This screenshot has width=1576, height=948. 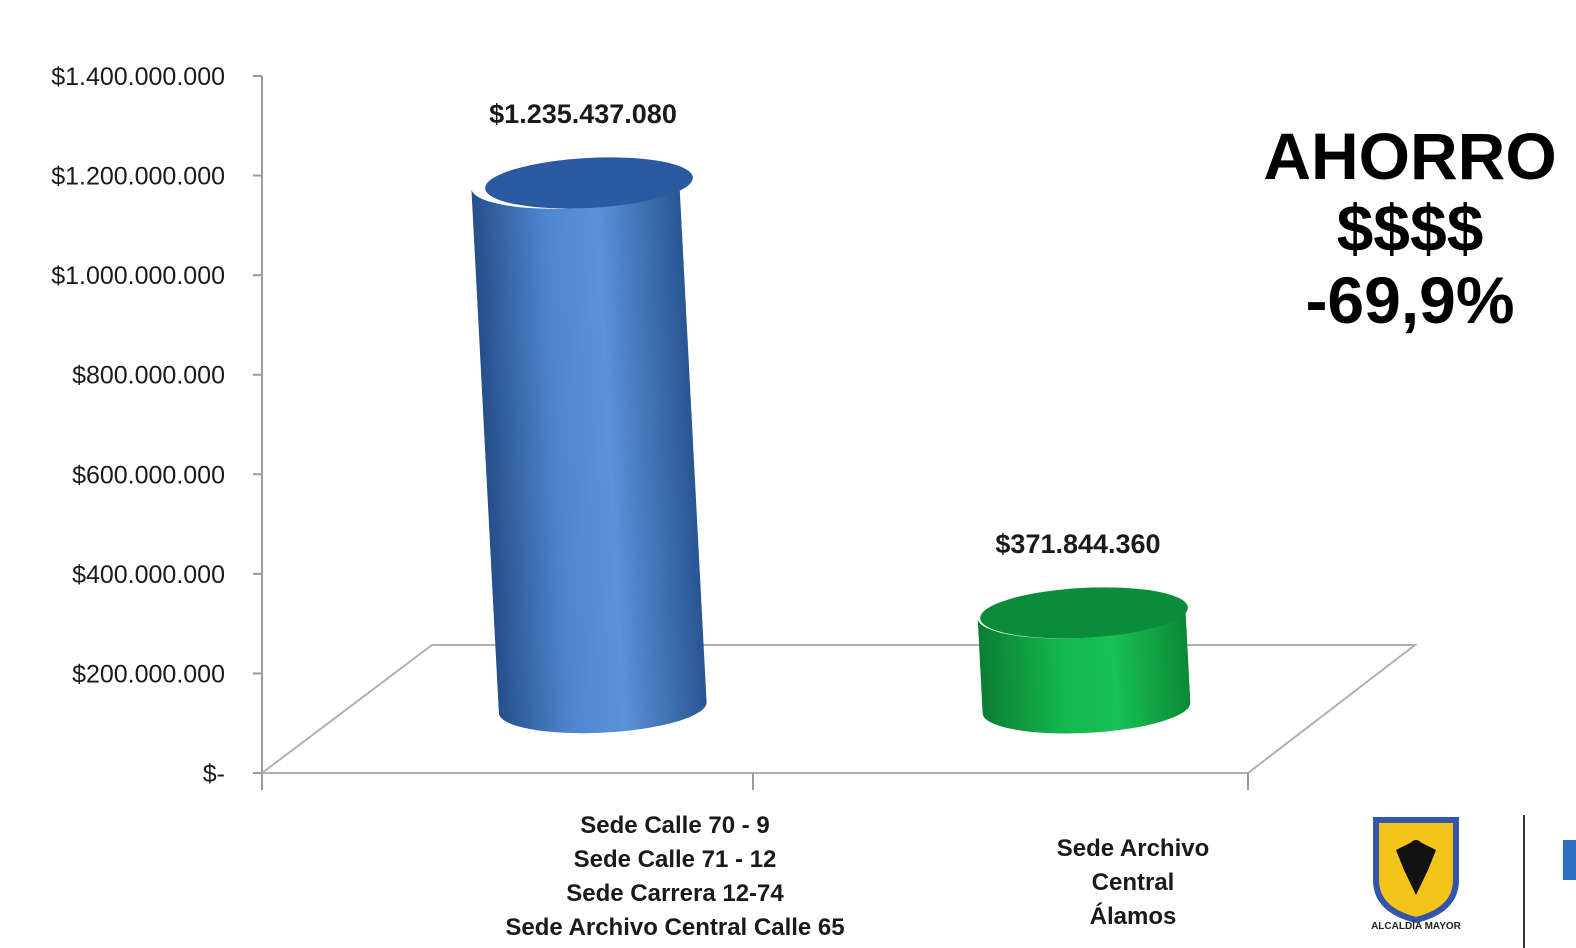 I want to click on floor-layer, so click(x=838, y=717).